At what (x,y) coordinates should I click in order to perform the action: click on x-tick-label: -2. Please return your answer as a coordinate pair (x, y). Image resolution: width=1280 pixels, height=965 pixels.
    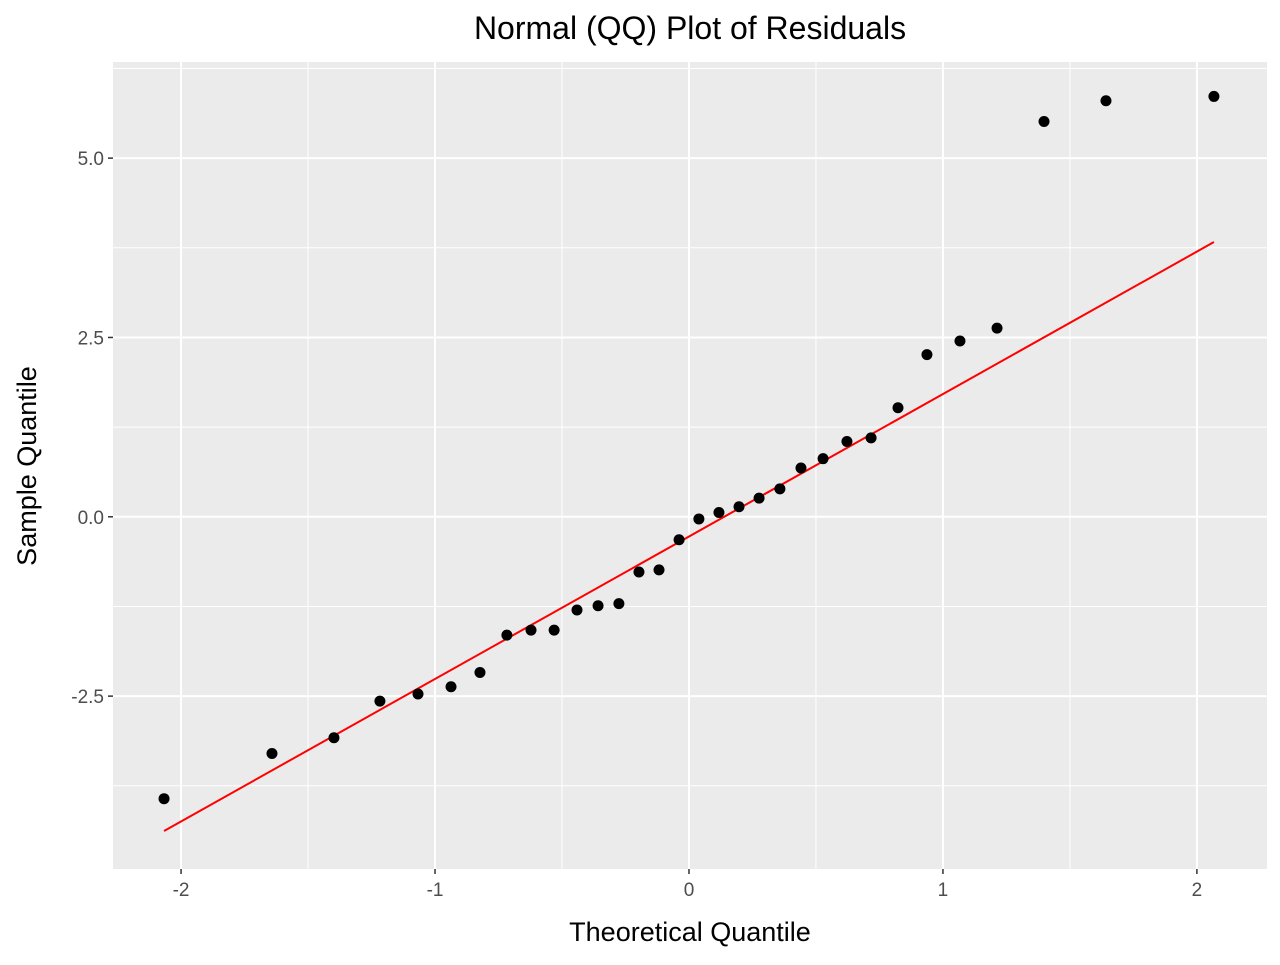
    Looking at the image, I should click on (181, 890).